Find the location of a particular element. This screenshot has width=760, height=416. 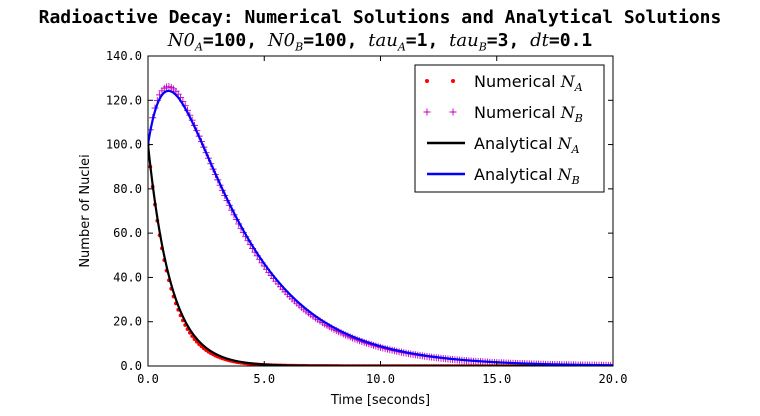

legend-label: Numerical NB is located at coordinates (528, 114).